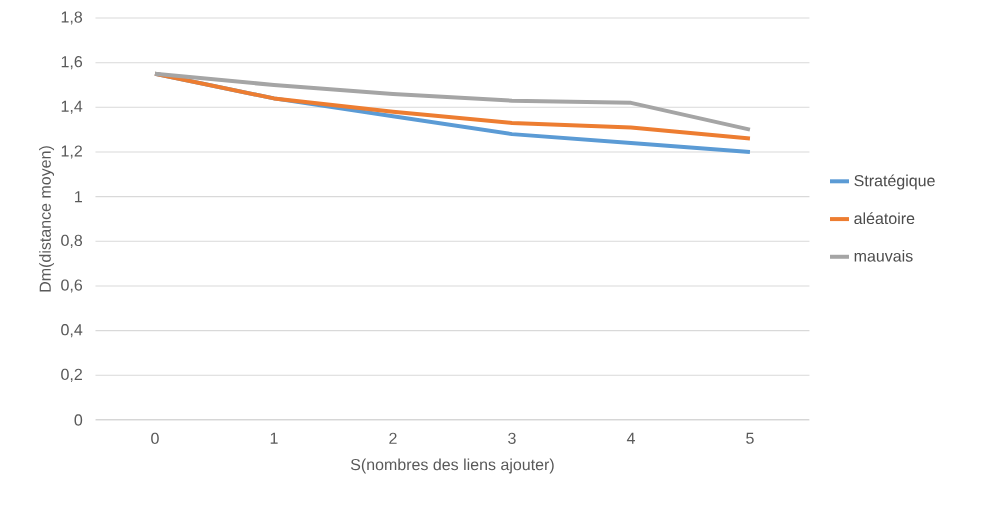 The image size is (1008, 506). Describe the element at coordinates (155, 438) in the screenshot. I see `x-tick-label: 0` at that location.